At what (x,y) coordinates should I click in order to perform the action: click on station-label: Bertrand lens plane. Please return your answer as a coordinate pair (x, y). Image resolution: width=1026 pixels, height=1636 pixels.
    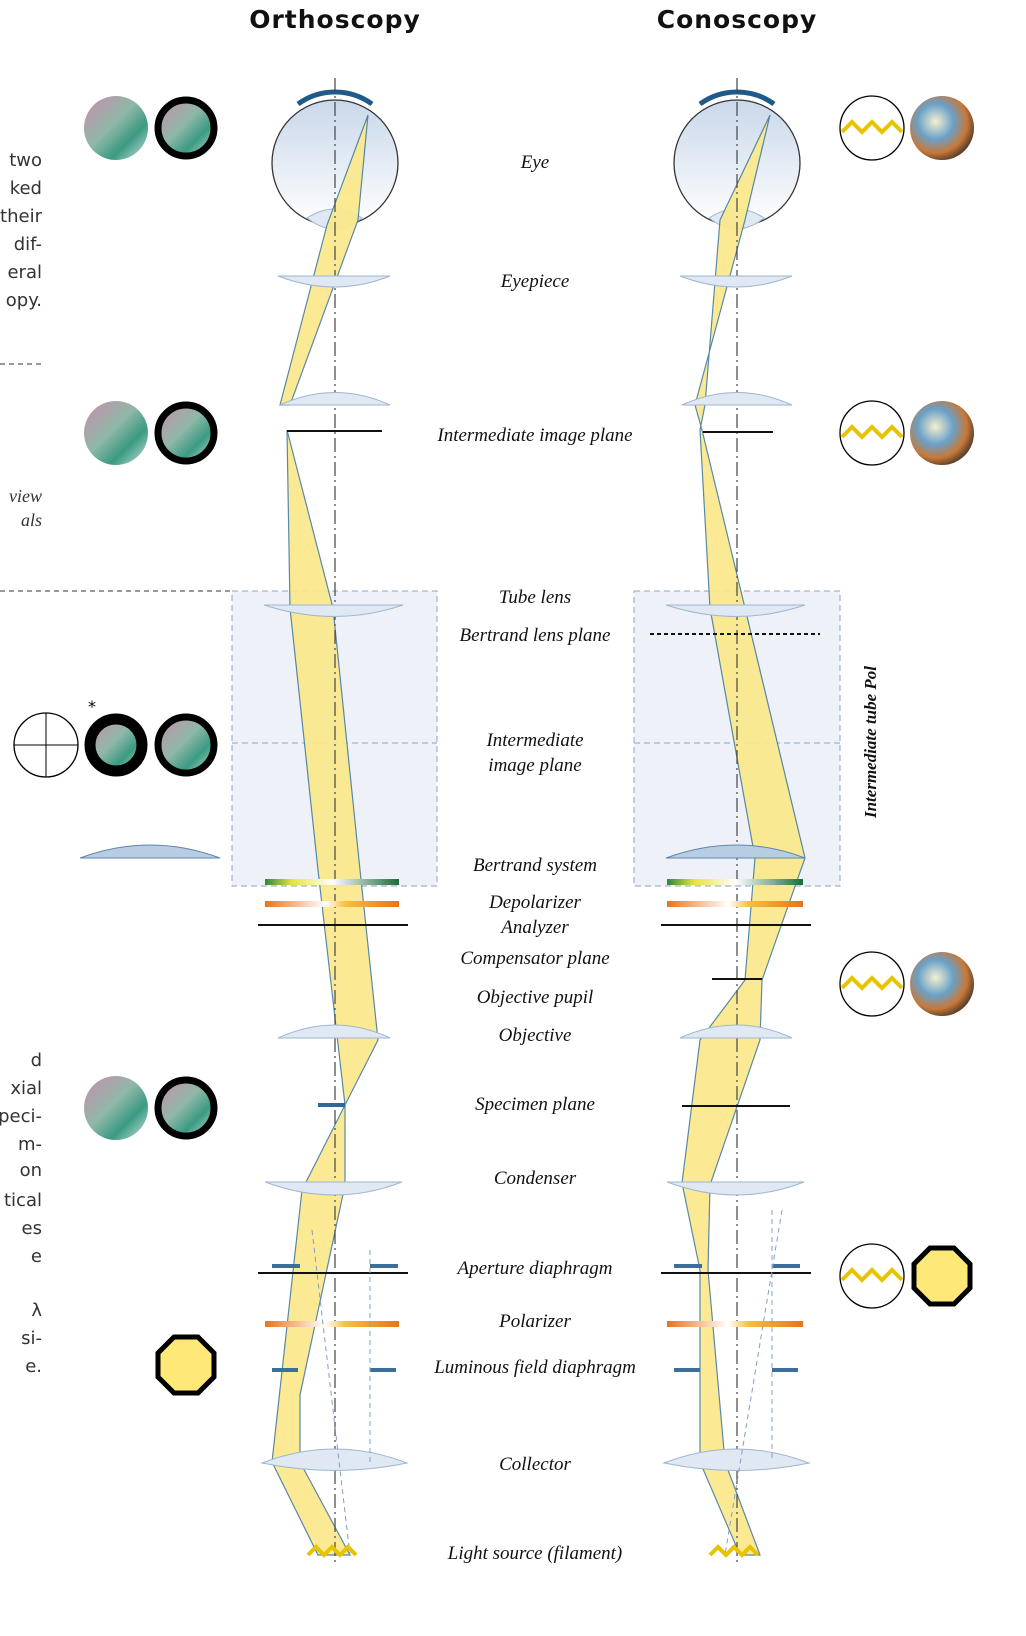
    Looking at the image, I should click on (535, 635).